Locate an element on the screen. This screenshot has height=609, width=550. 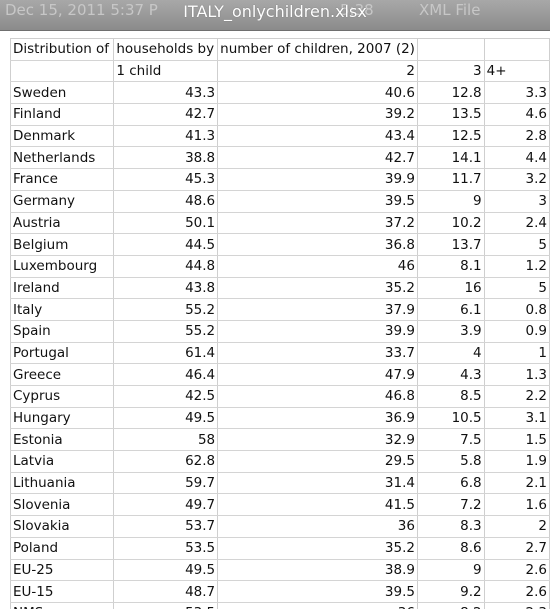
row-label-cell: Hungary is located at coordinates (62, 418).